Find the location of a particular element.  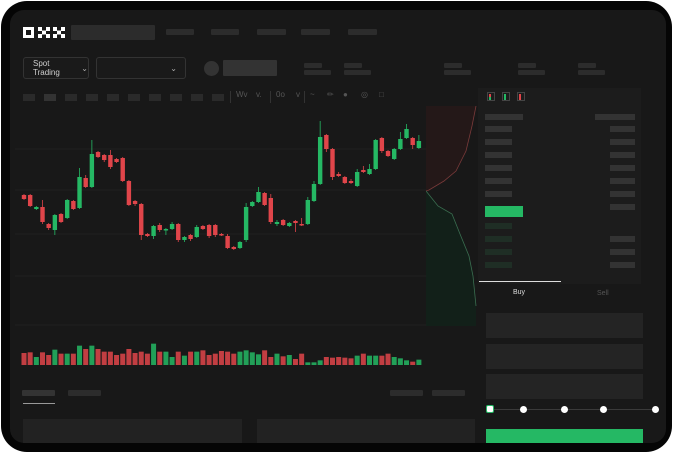

search-bar is located at coordinates (113, 32).